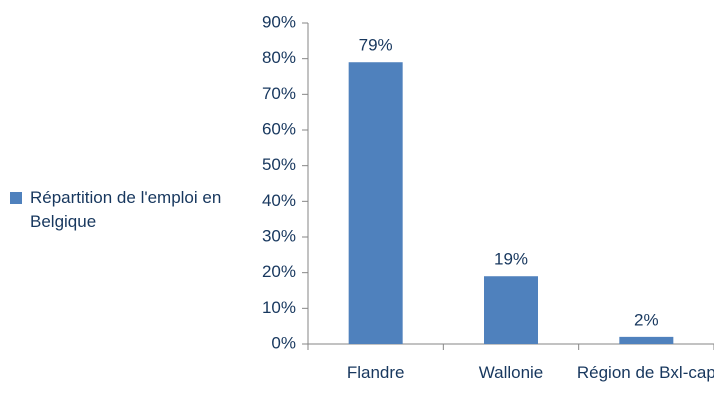 This screenshot has height=410, width=714. I want to click on legend-label: Répartition de l'emploi en Belgique, so click(126, 209).